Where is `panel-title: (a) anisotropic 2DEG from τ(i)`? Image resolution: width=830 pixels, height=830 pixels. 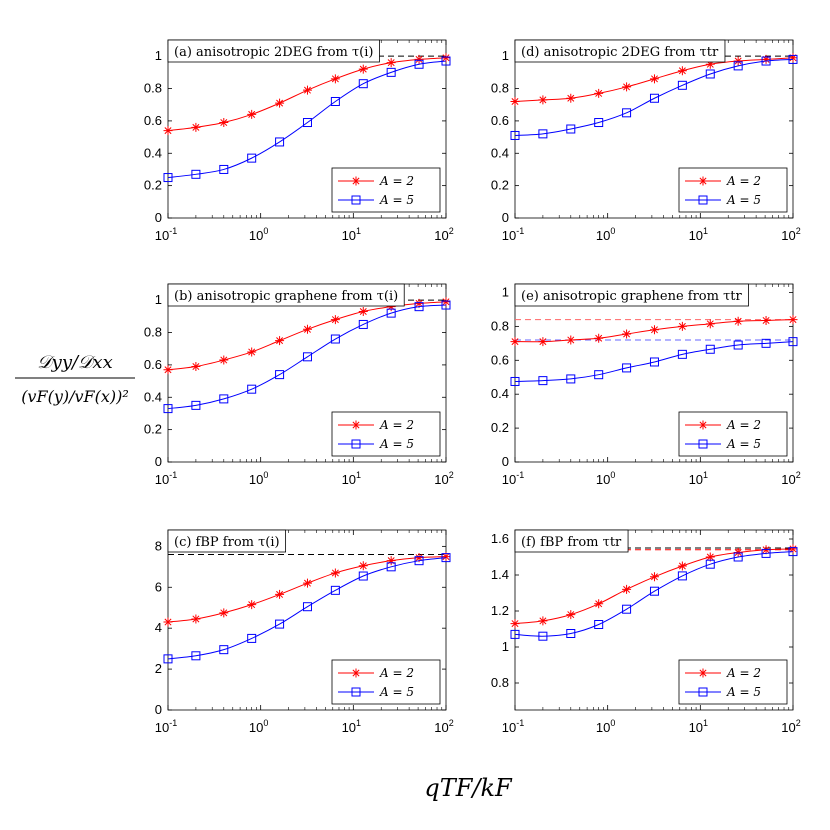
panel-title: (a) anisotropic 2DEG from τ(i) is located at coordinates (273, 51).